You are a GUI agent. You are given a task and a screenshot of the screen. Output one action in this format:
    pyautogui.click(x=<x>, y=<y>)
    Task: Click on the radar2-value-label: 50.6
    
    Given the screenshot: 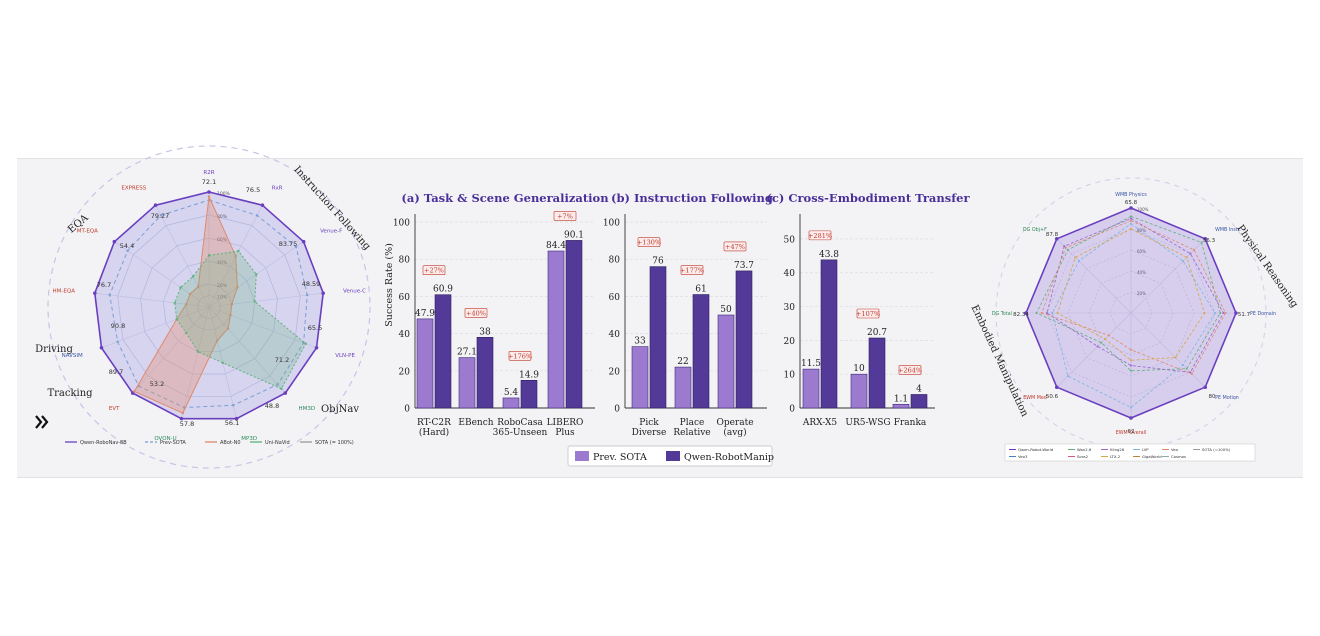 What is the action you would take?
    pyautogui.click(x=1052, y=397)
    